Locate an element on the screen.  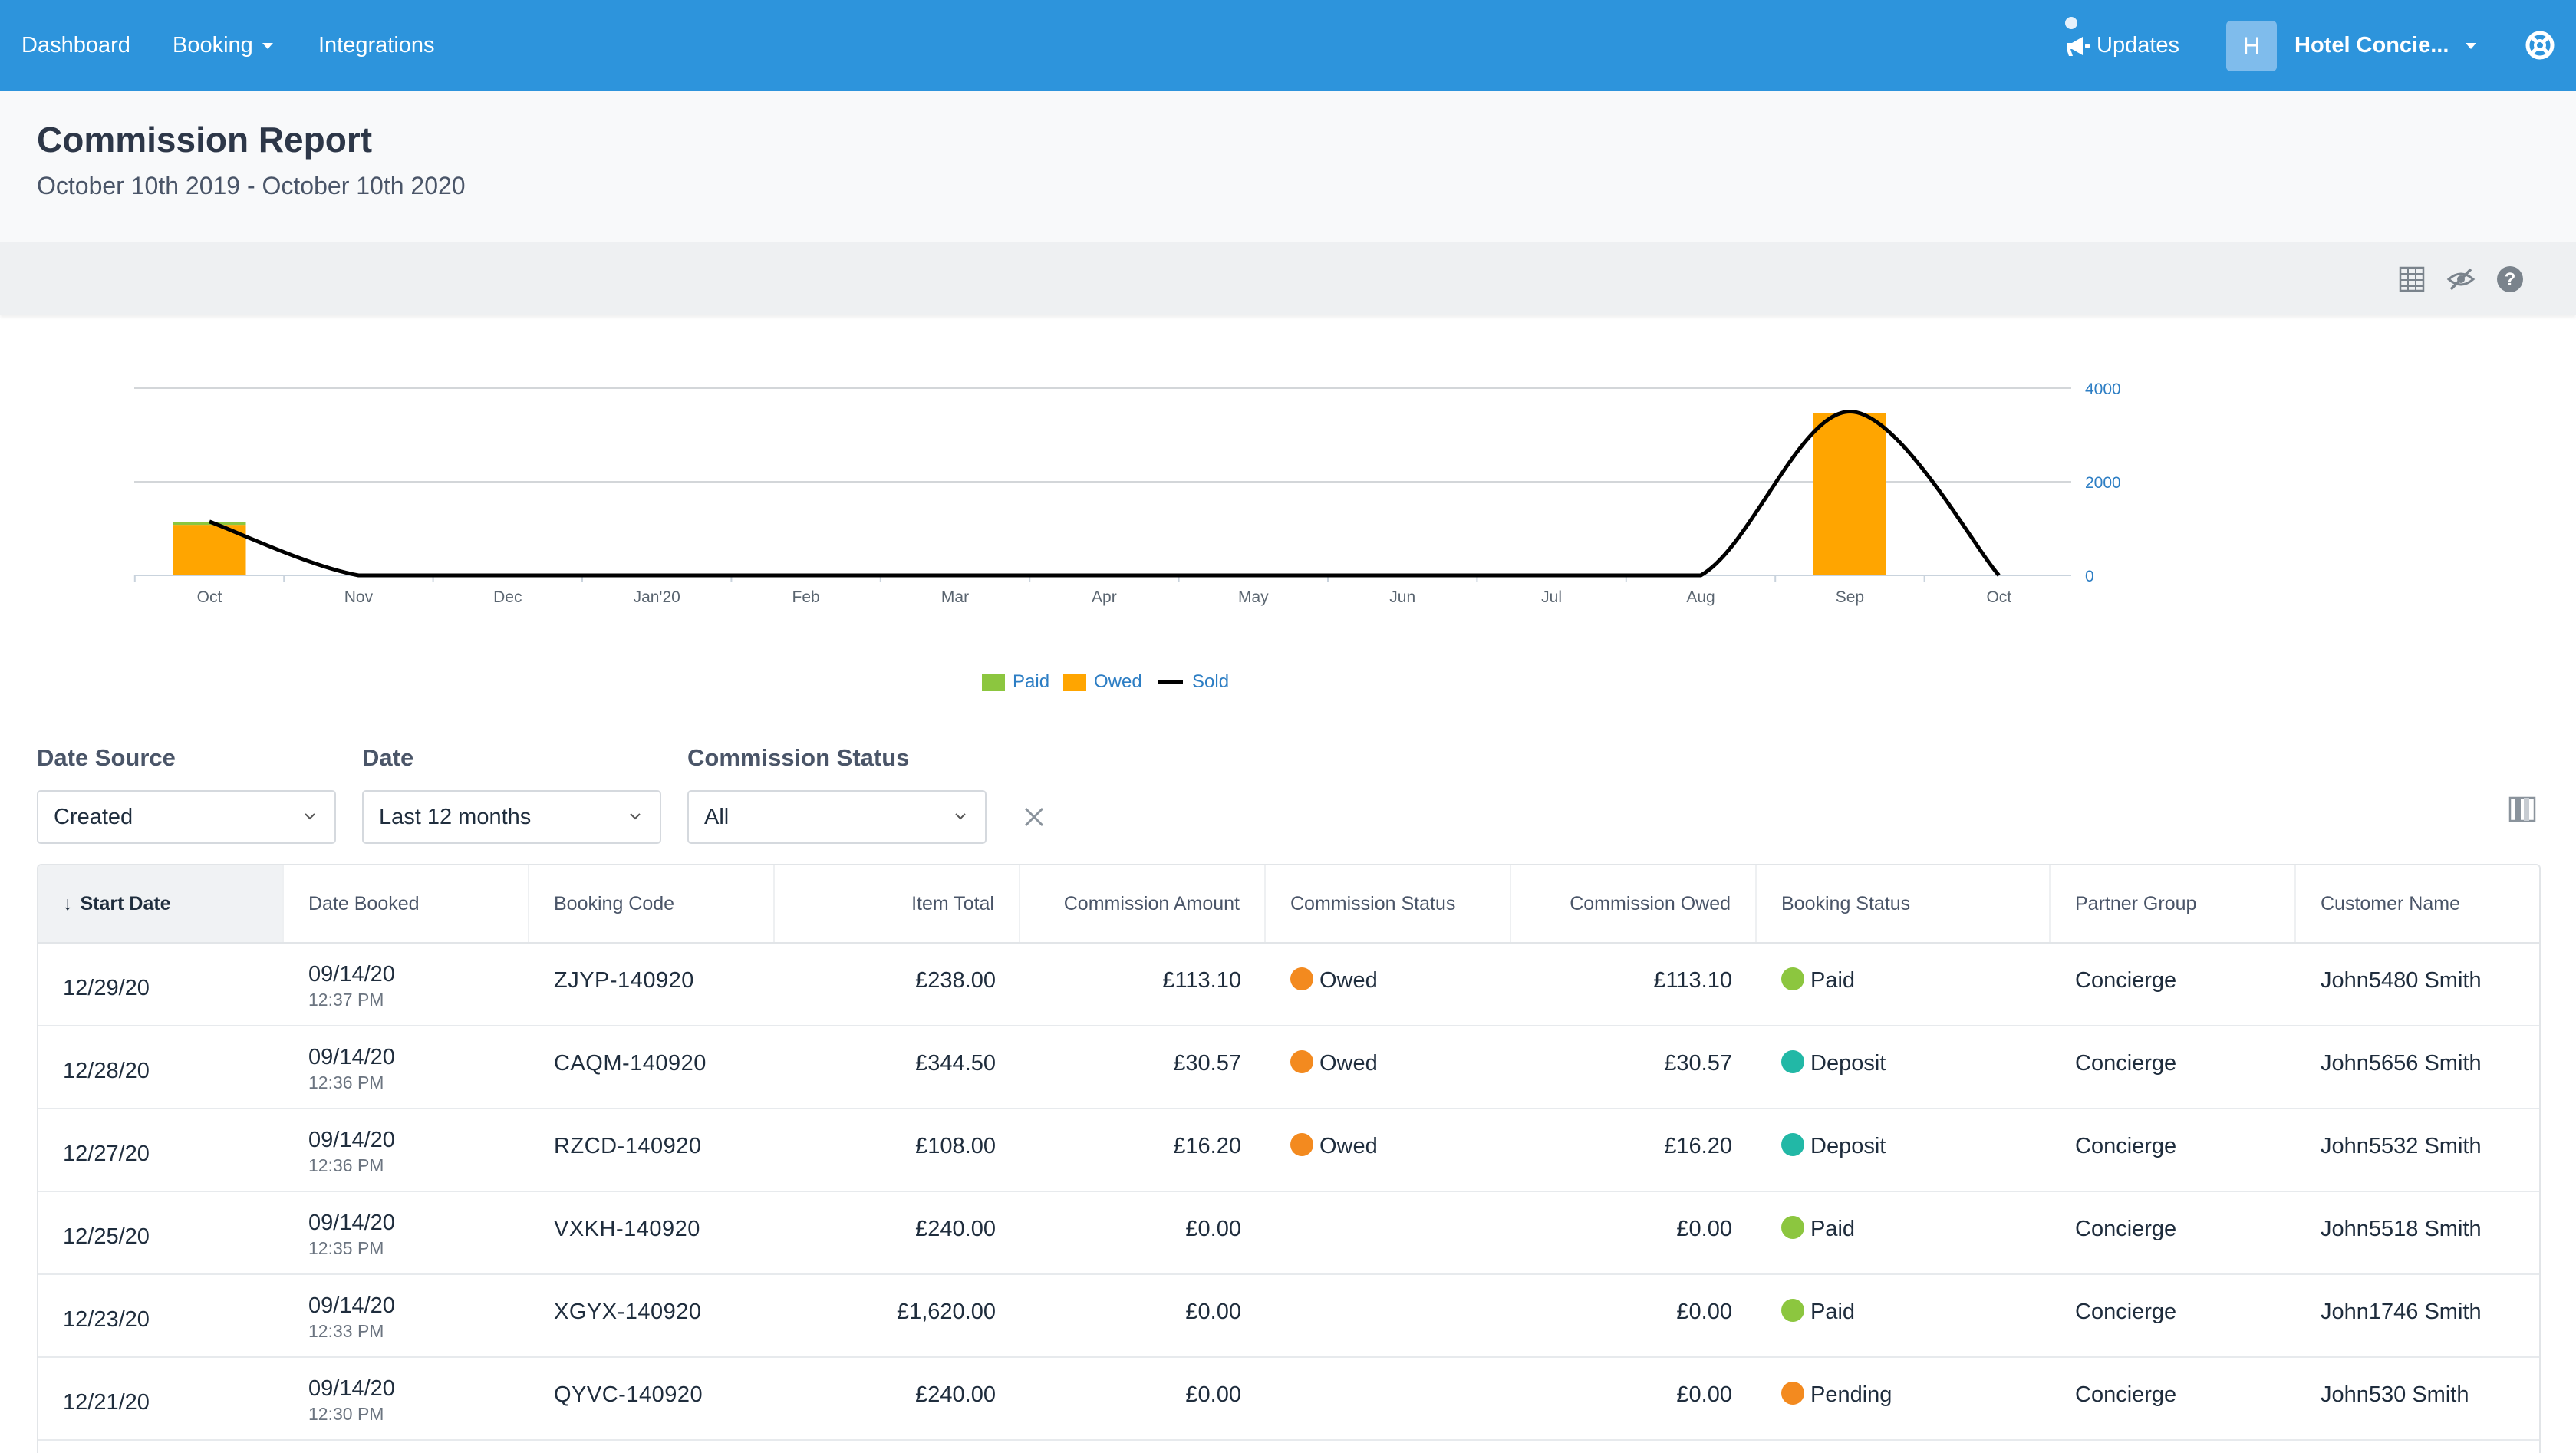
cell-start-date: 12/25/20 is located at coordinates (161, 1232).